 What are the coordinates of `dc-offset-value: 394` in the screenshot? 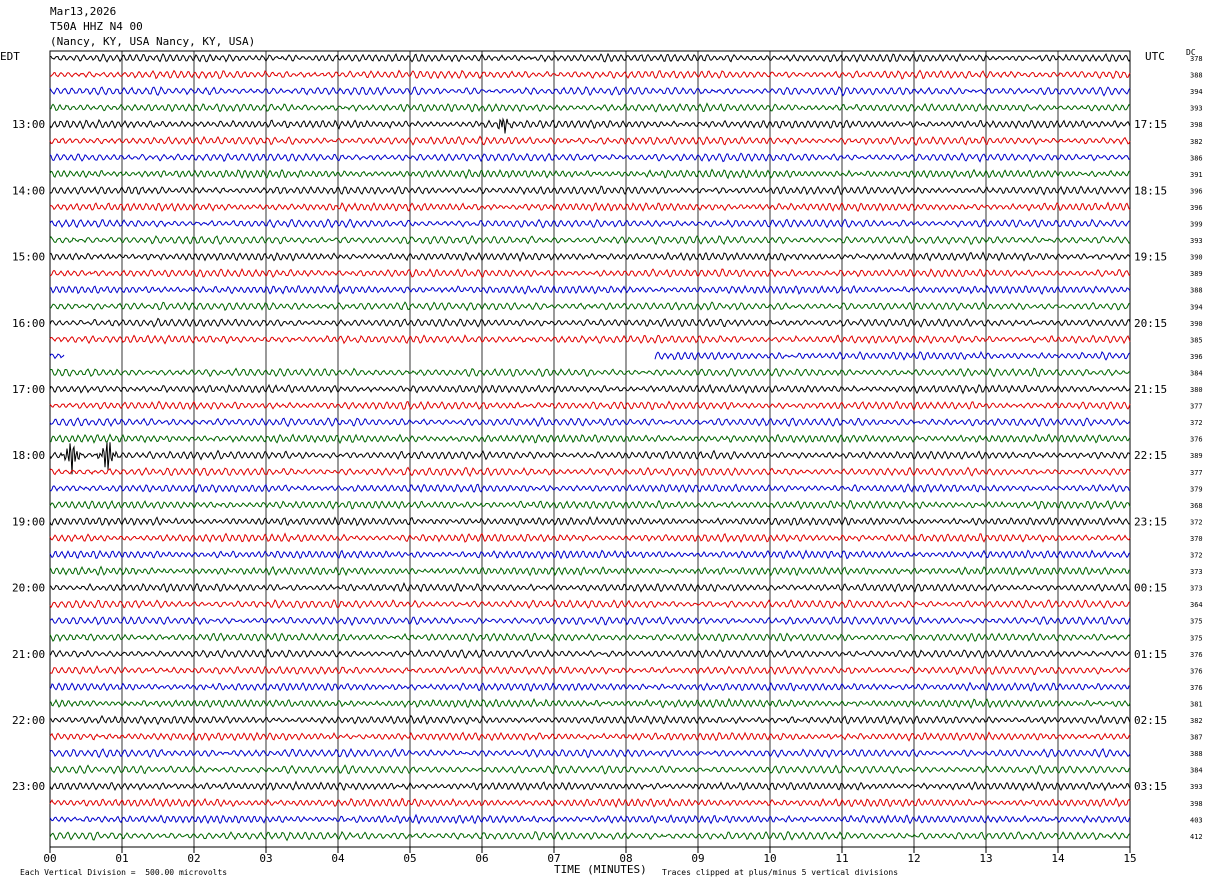 It's located at (1196, 92).